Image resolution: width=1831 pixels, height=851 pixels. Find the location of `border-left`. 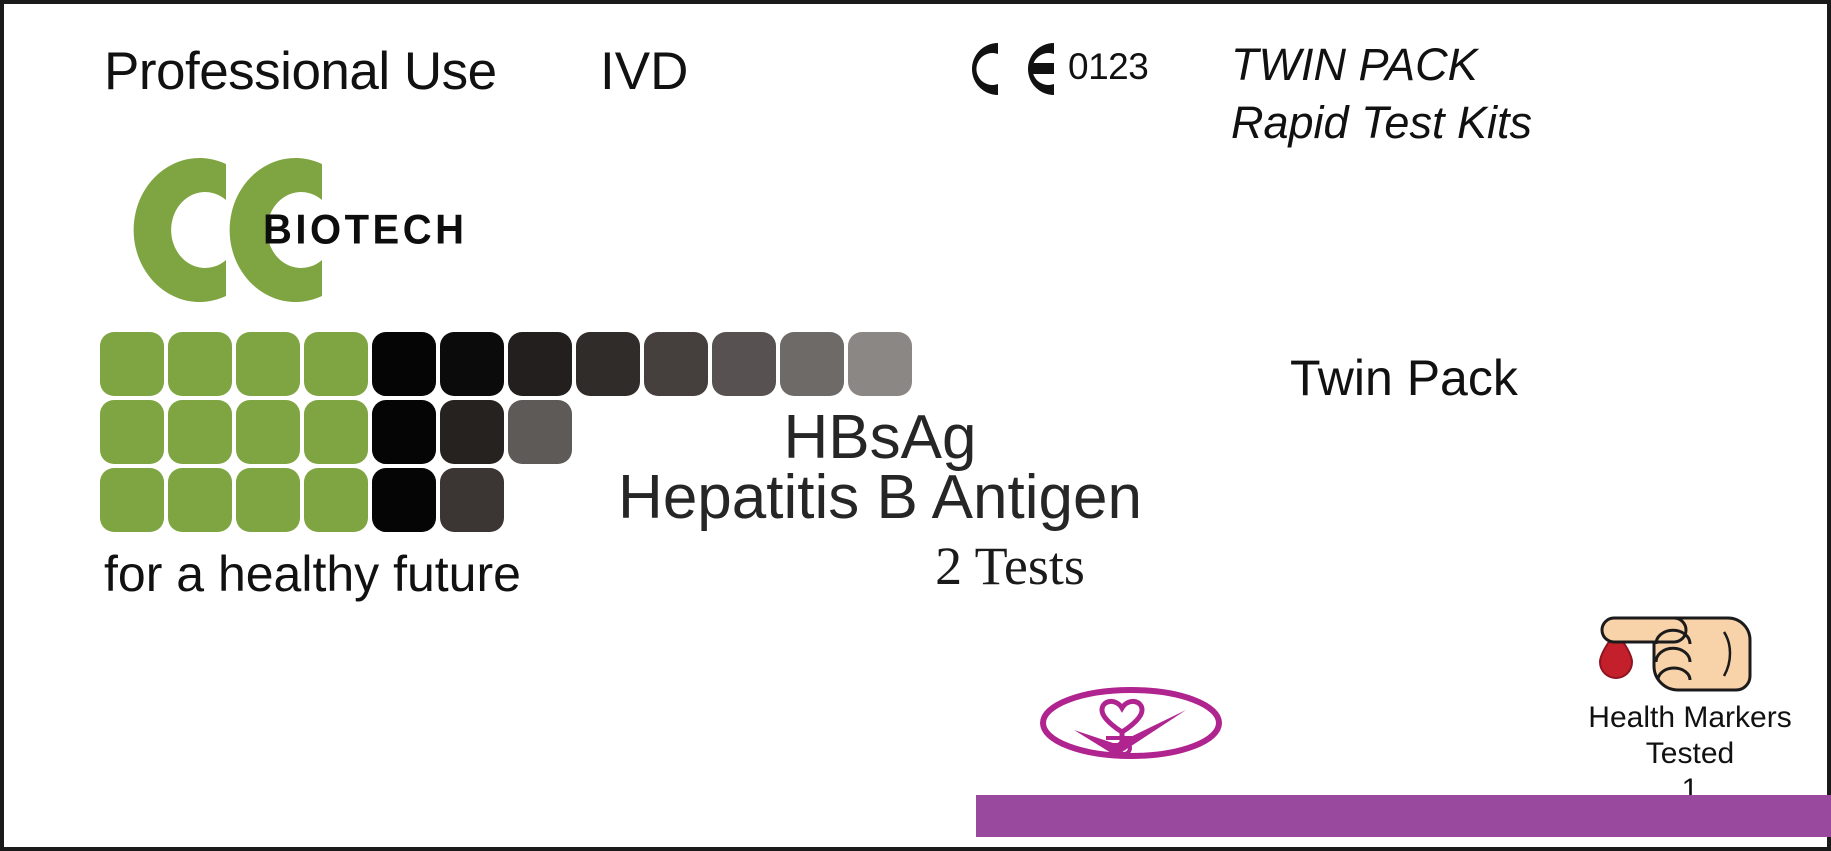

border-left is located at coordinates (2, 425).